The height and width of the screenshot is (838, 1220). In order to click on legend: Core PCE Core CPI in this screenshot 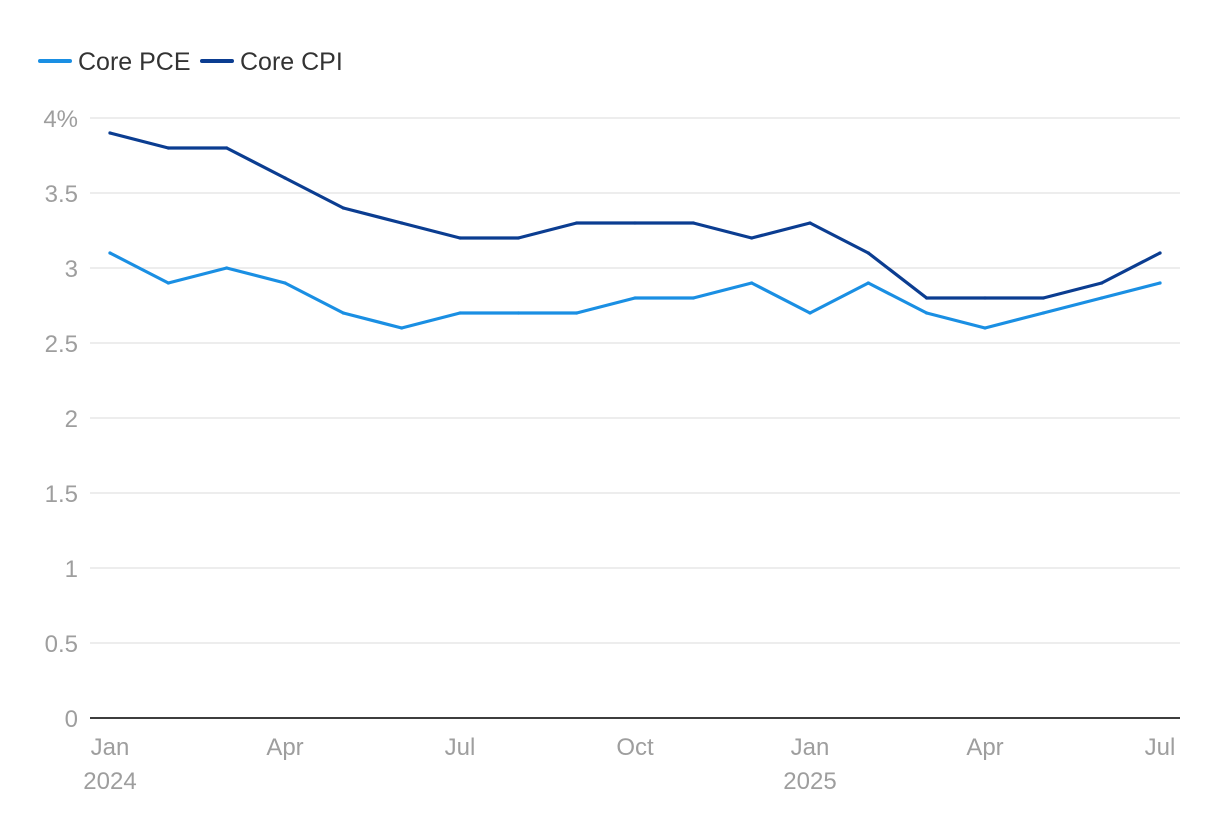, I will do `click(190, 62)`.